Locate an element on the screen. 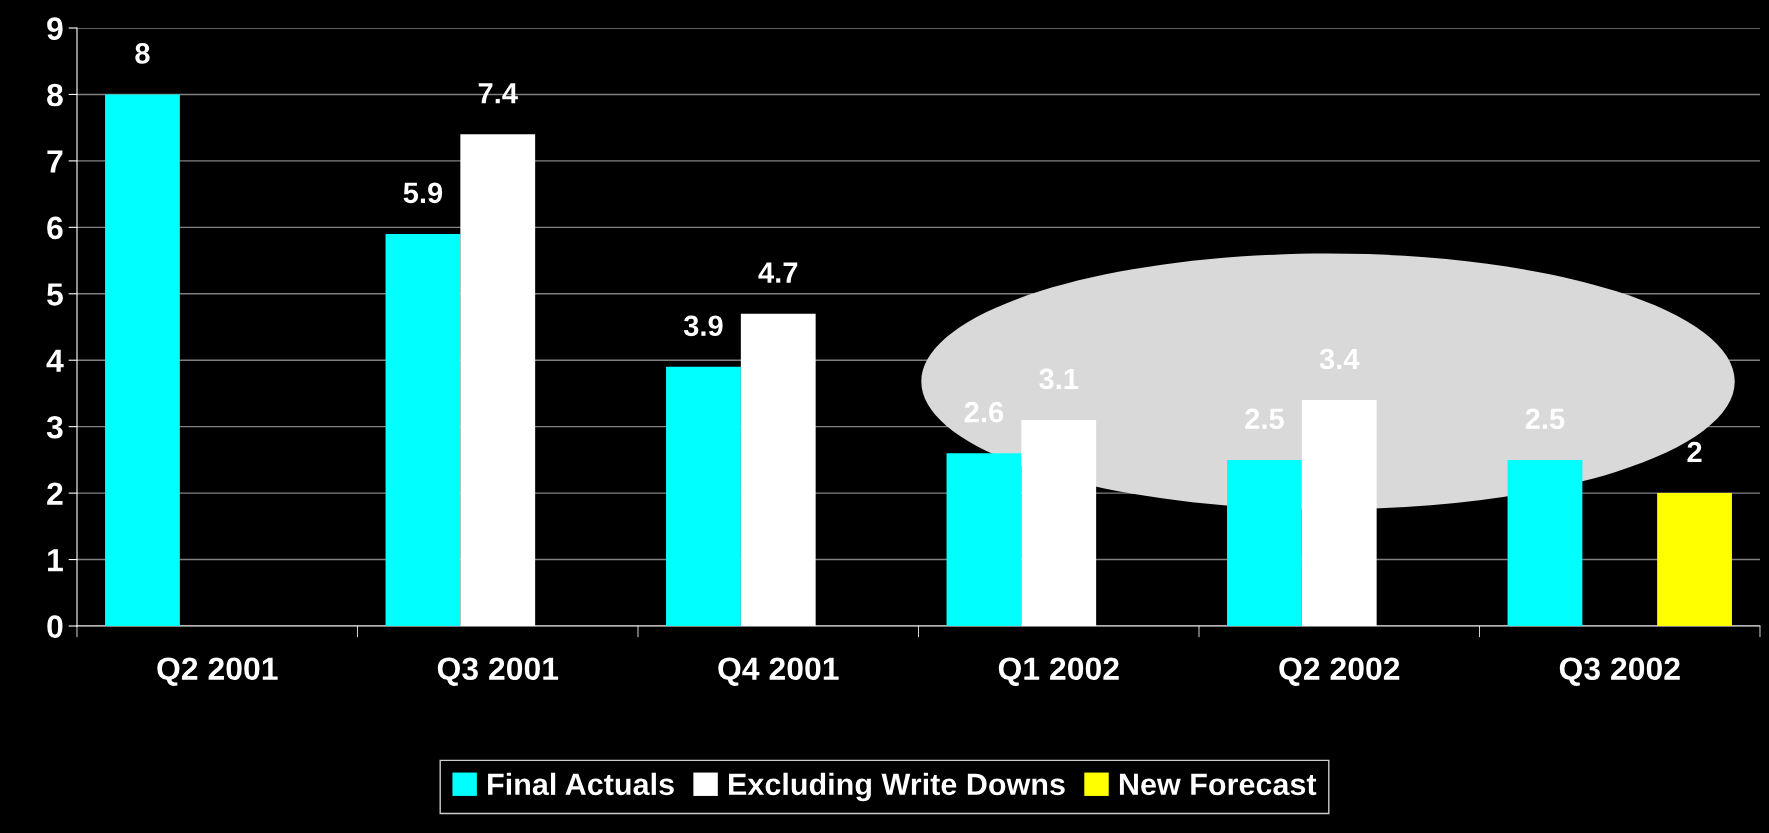 The image size is (1769, 833). x-tick-label: Q3 2001 is located at coordinates (498, 671).